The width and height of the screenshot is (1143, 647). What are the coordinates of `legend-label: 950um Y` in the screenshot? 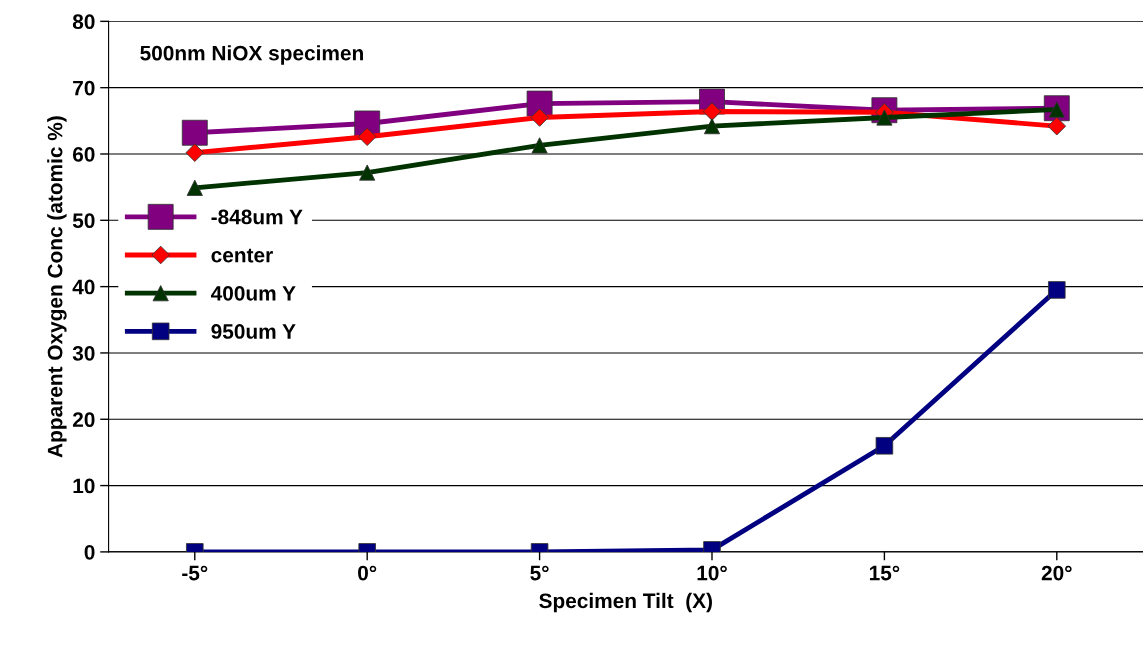 It's located at (253, 331).